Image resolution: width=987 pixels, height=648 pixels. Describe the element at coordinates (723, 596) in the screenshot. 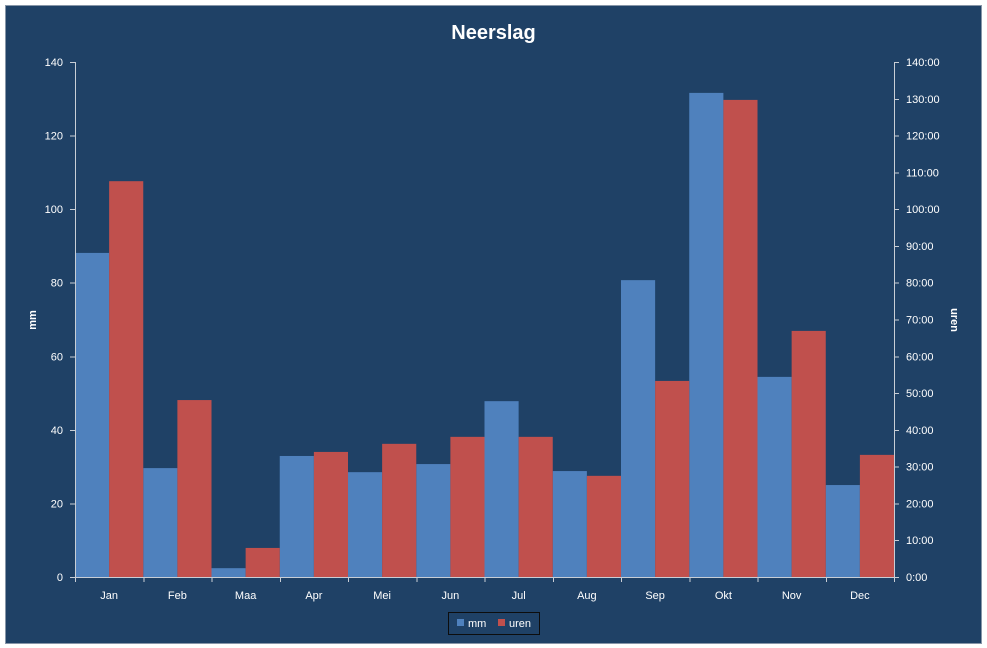

I see `x-tick-label-okt: Okt` at that location.